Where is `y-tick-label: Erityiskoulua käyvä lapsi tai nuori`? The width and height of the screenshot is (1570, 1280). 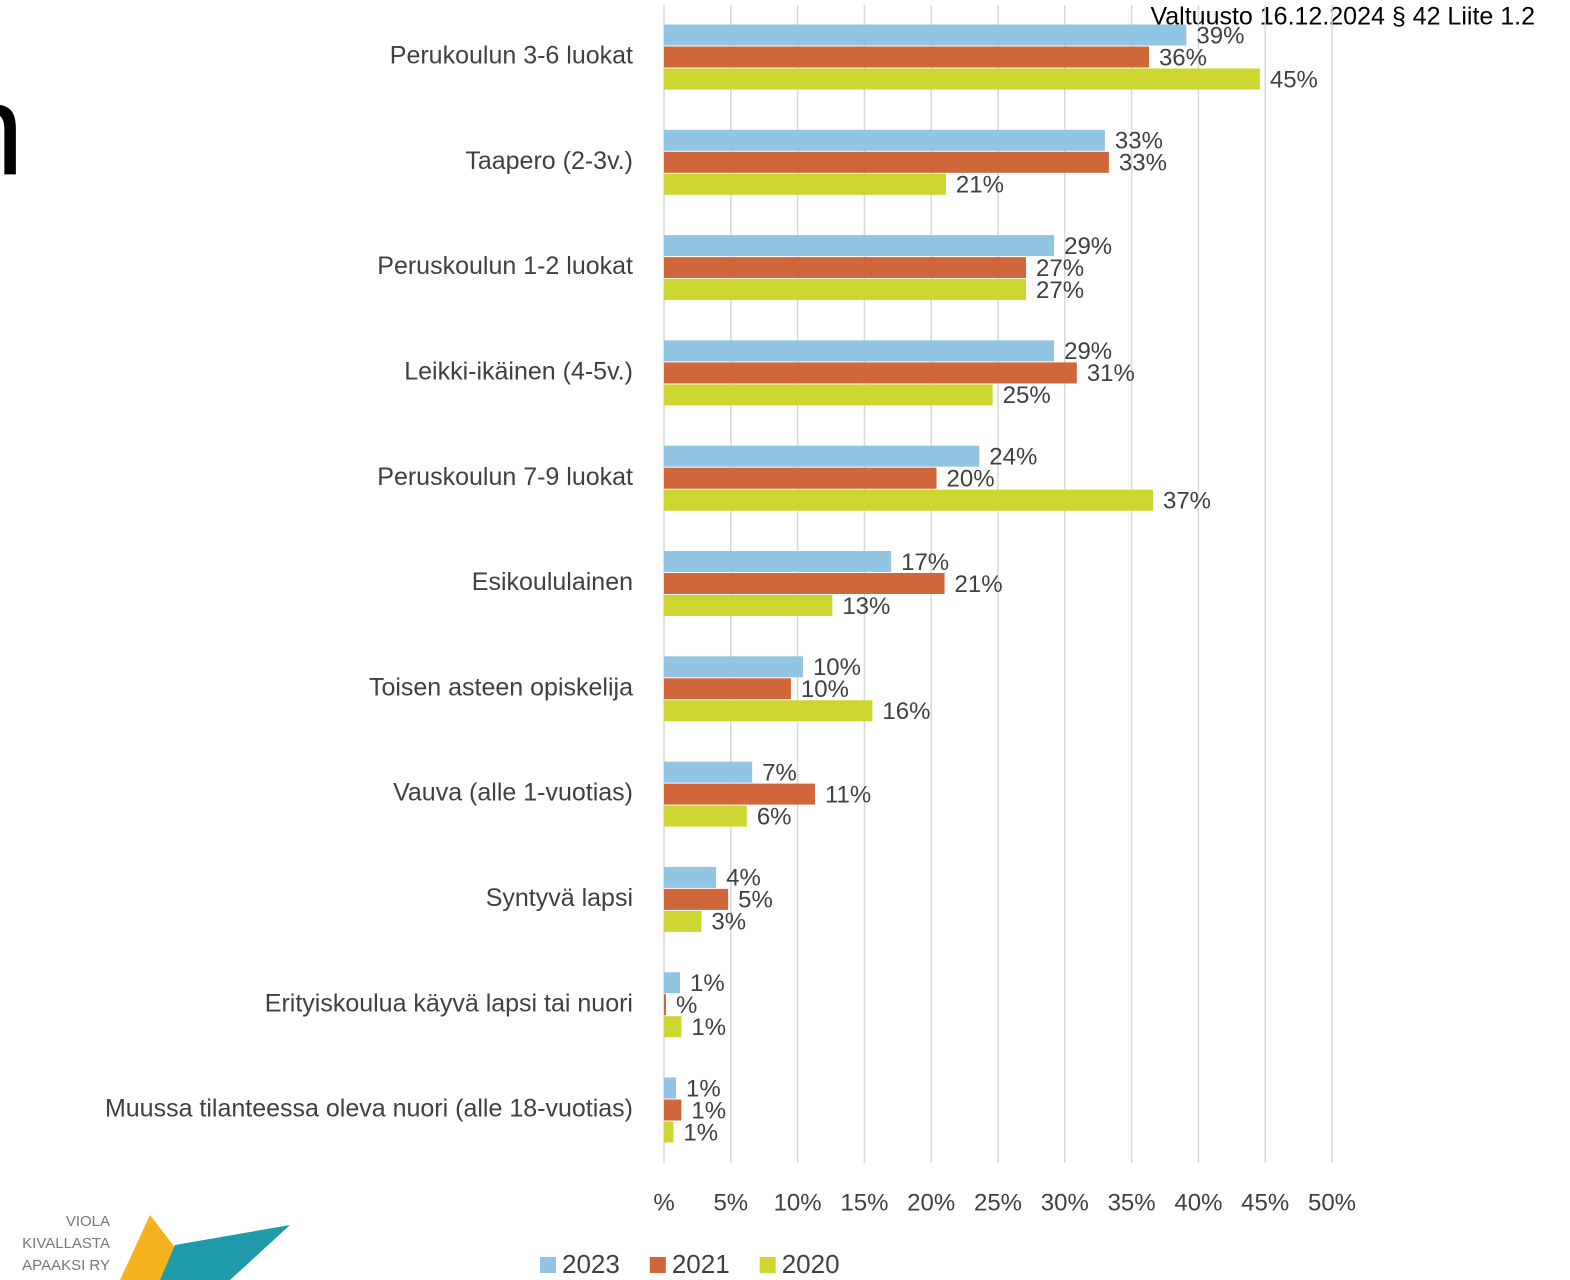
y-tick-label: Erityiskoulua käyvä lapsi tai nuori is located at coordinates (449, 1003).